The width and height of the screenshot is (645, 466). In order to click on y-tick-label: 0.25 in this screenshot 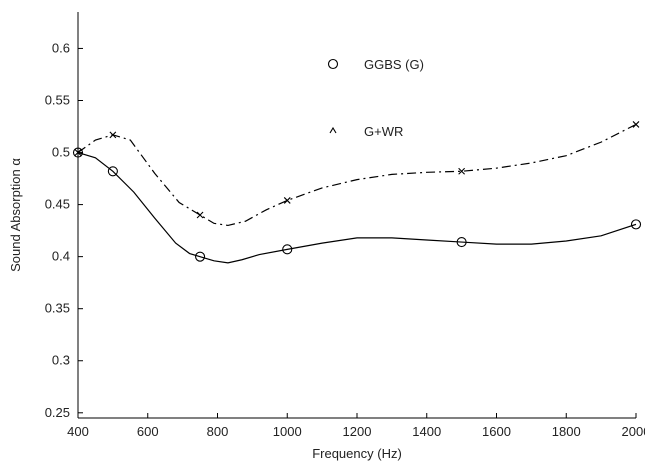, I will do `click(57, 412)`.